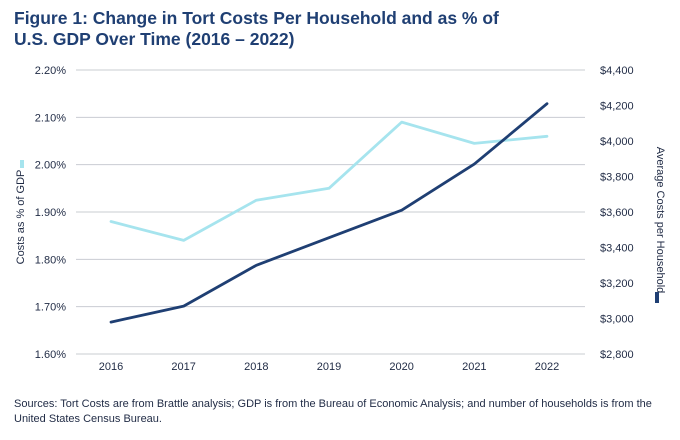  I want to click on x-tick-label: 2019, so click(329, 367).